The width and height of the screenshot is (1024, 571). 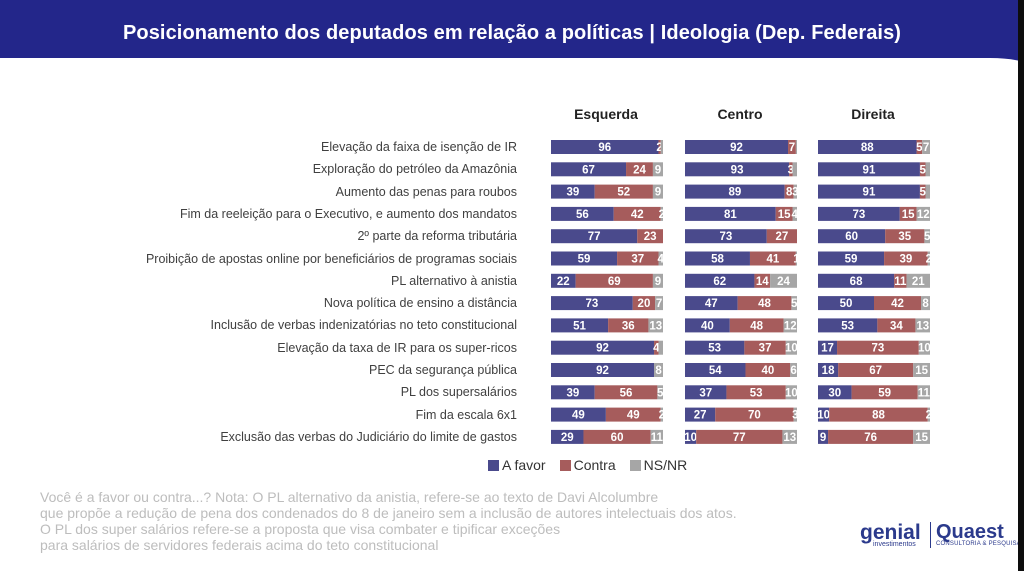 I want to click on bar-value-label: 24, so click(x=783, y=282).